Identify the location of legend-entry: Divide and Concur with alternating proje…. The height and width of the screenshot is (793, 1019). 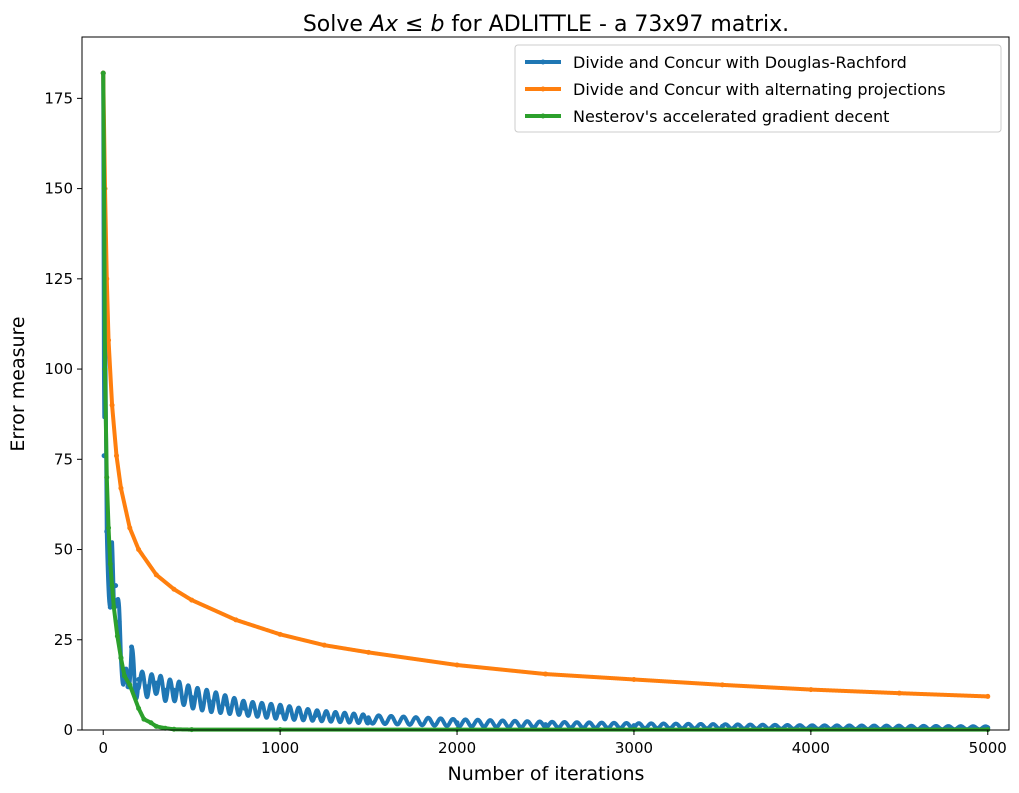
(735, 89).